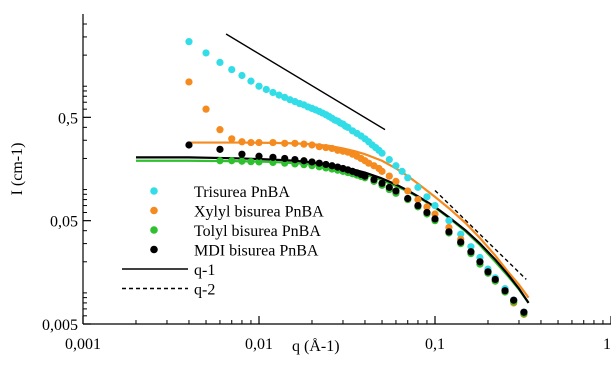 Image resolution: width=611 pixels, height=365 pixels. I want to click on legend-label: q-1, so click(204, 270).